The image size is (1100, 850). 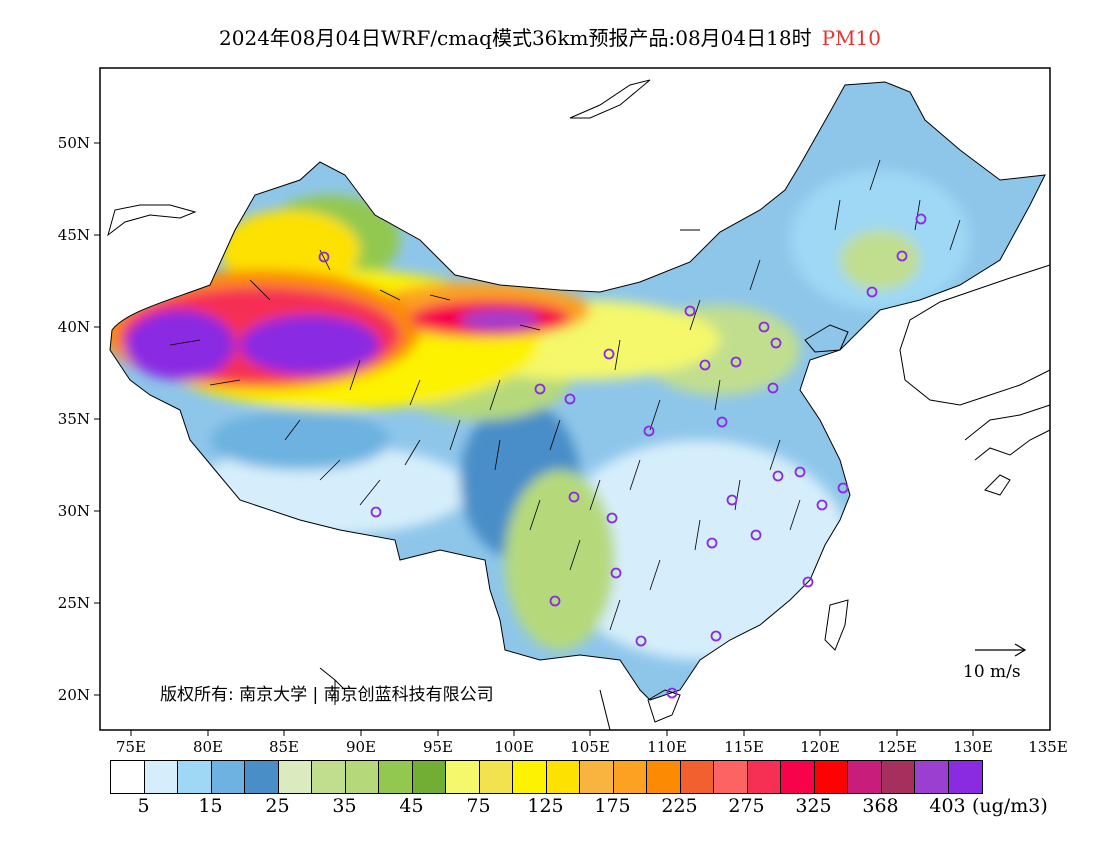 I want to click on colorbar-tick-label: 45, so click(x=411, y=806).